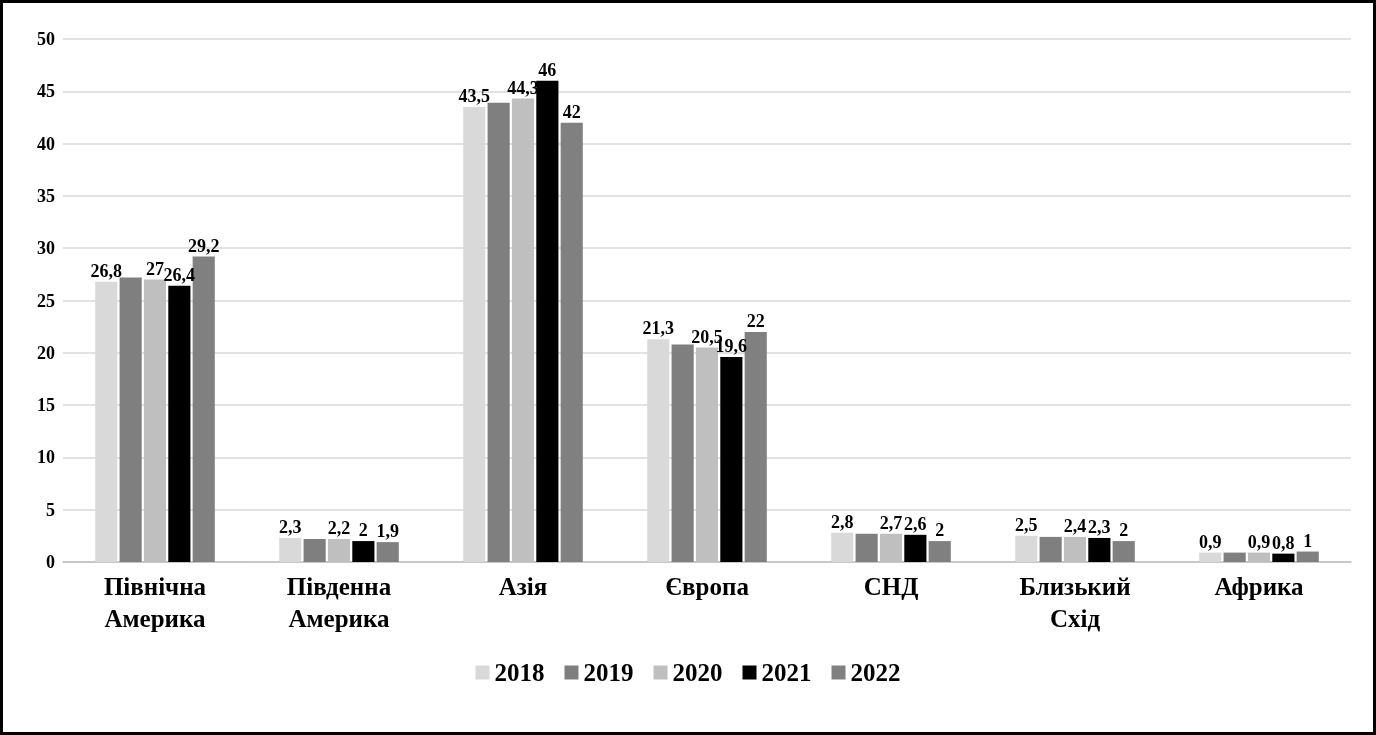 The image size is (1376, 735). Describe the element at coordinates (474, 95) in the screenshot. I see `data-label: 43,5` at that location.